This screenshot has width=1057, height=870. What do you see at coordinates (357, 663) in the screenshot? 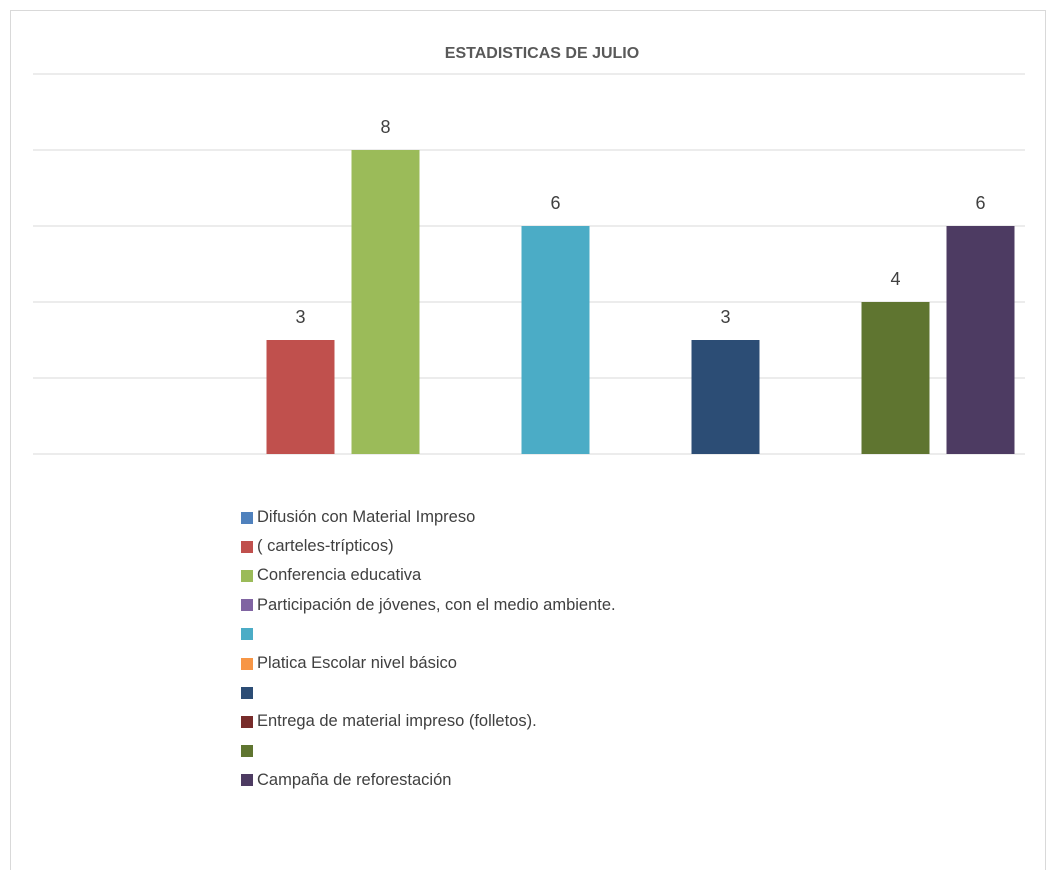
I see `legend-label: Platica Escolar nivel básico` at bounding box center [357, 663].